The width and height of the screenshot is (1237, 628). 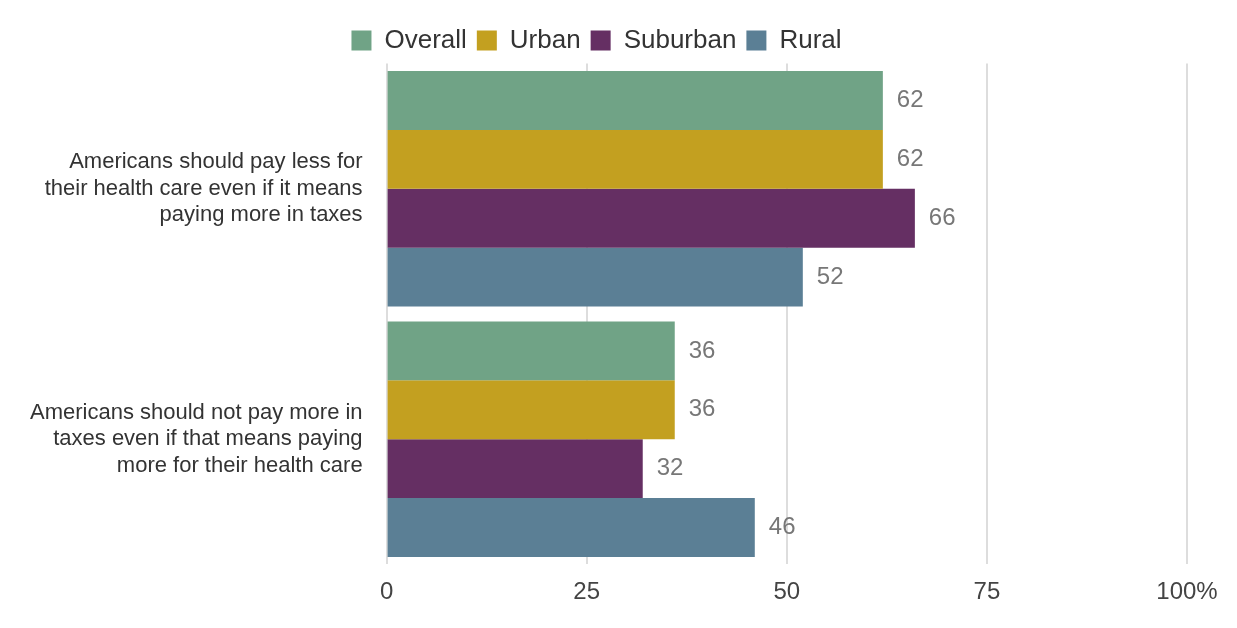 I want to click on legend-label: Rural, so click(x=810, y=38).